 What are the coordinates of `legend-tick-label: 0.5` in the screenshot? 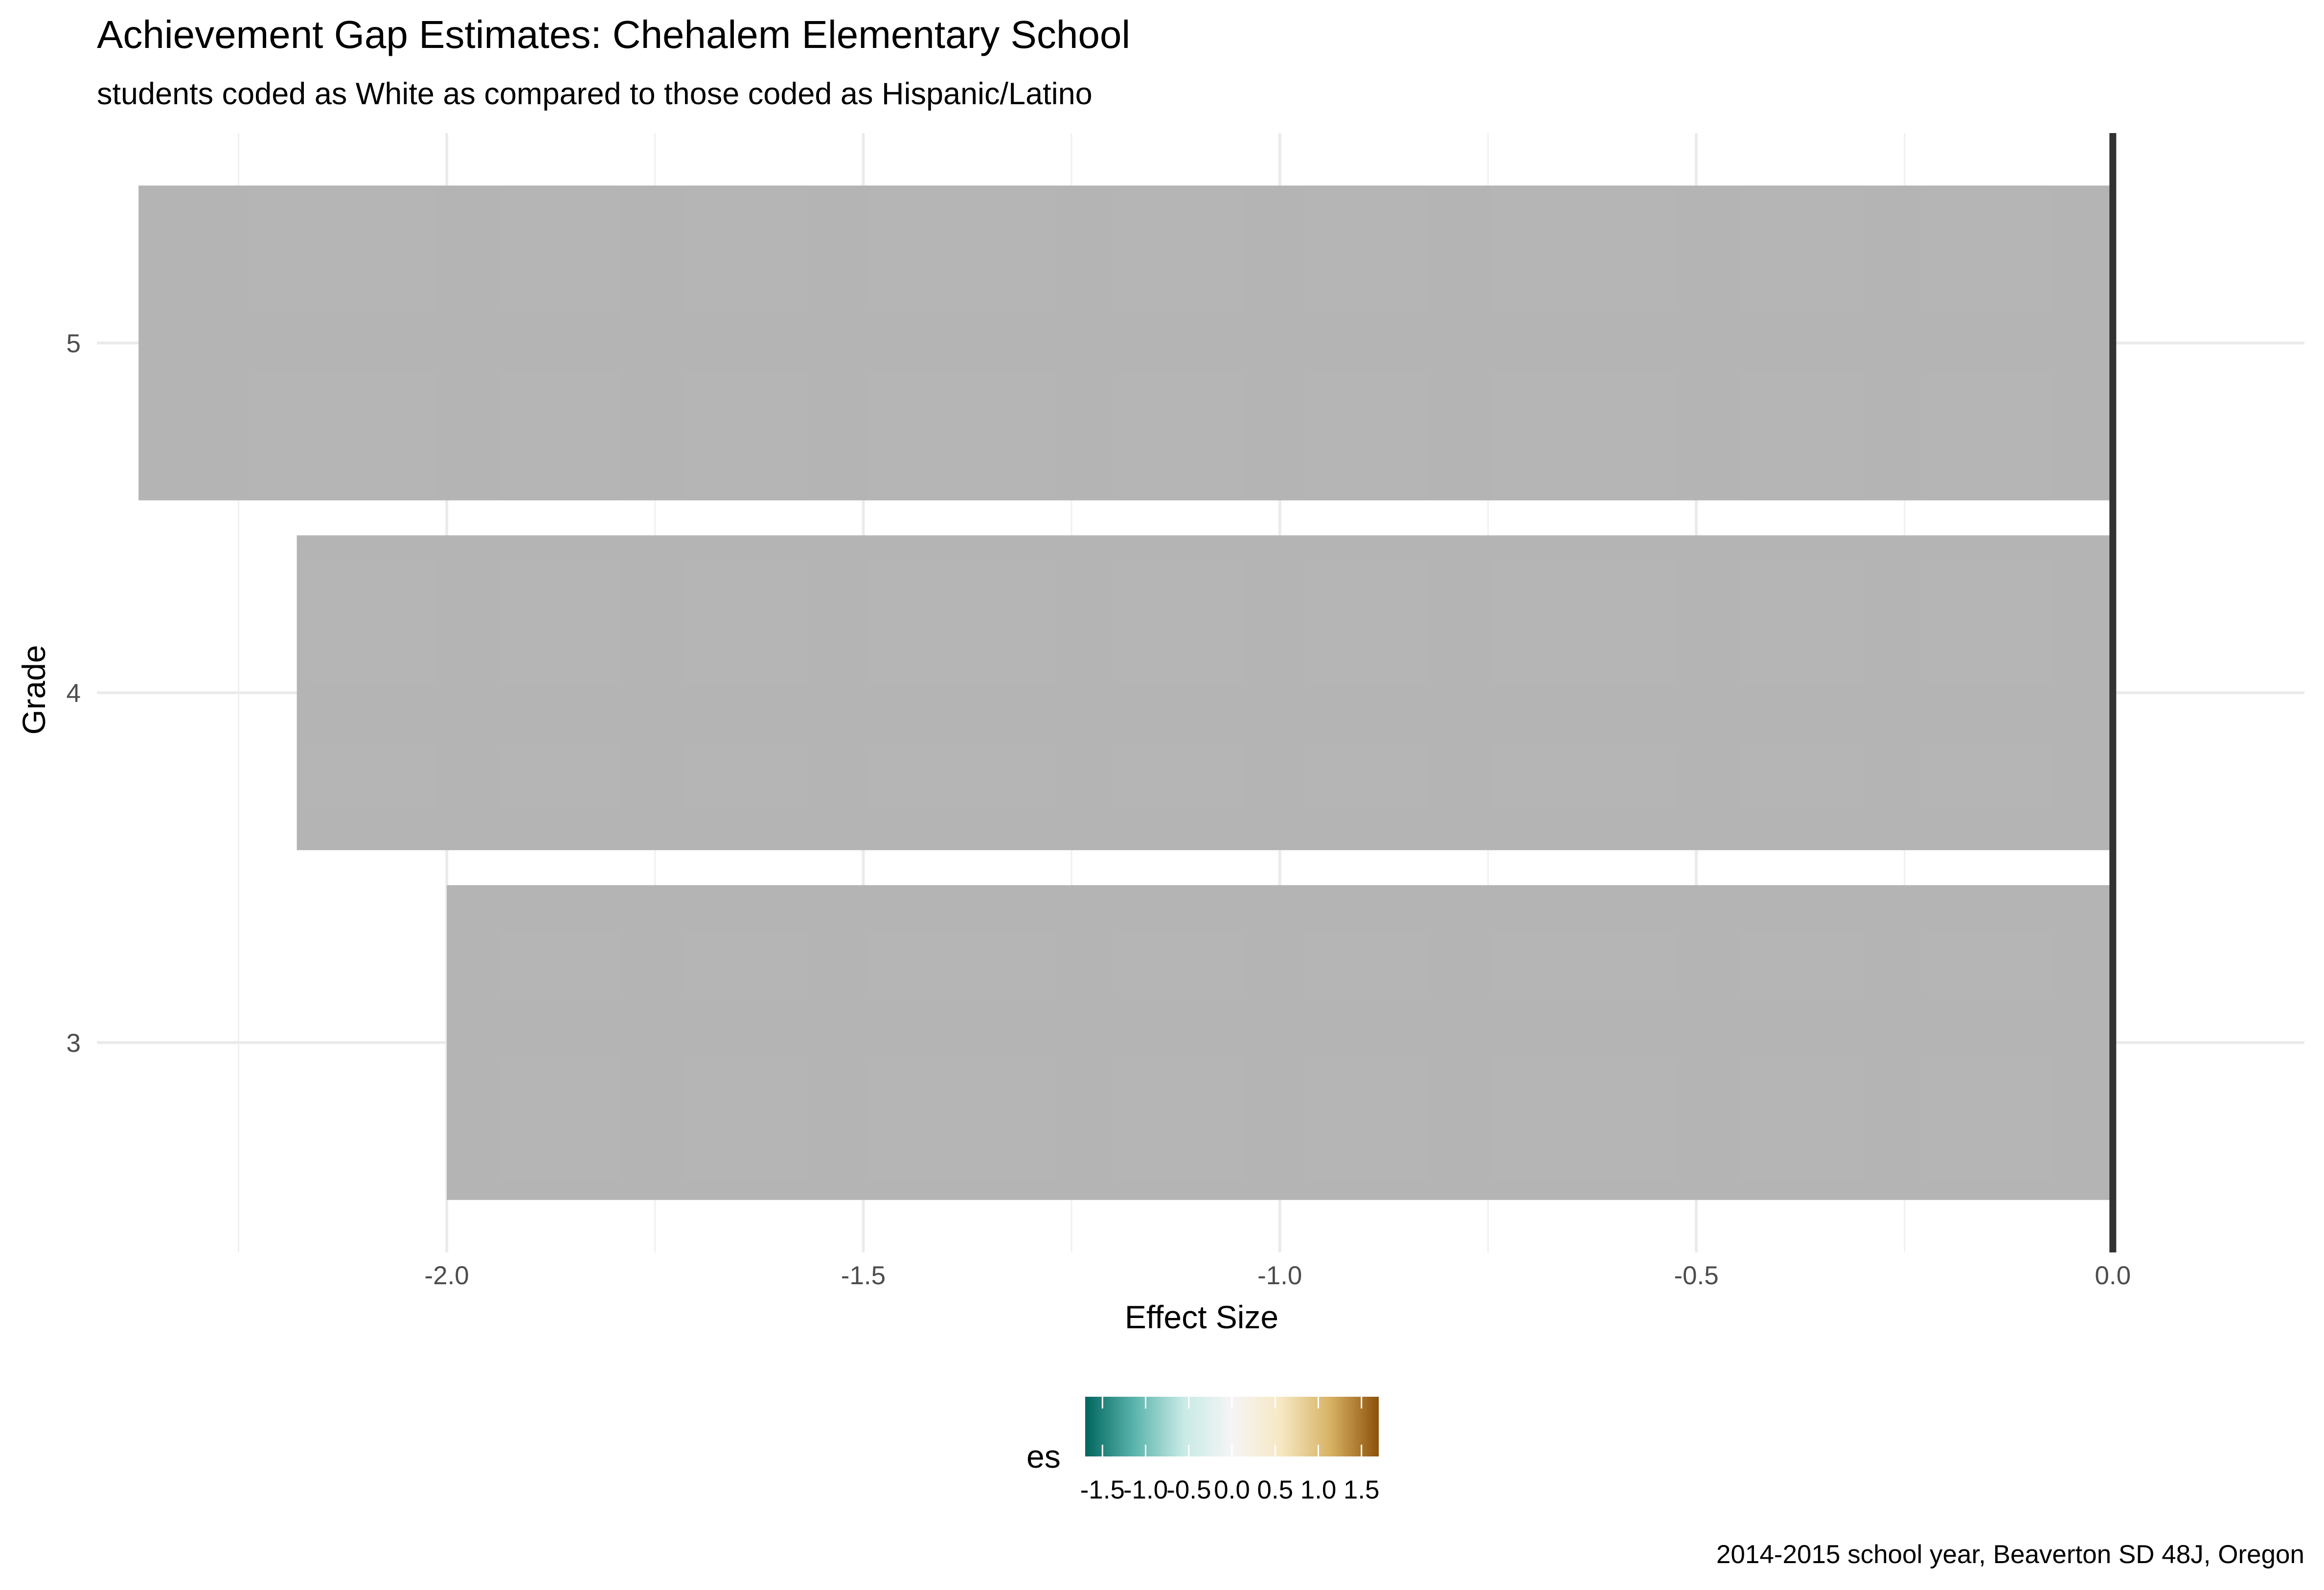 It's located at (1275, 1490).